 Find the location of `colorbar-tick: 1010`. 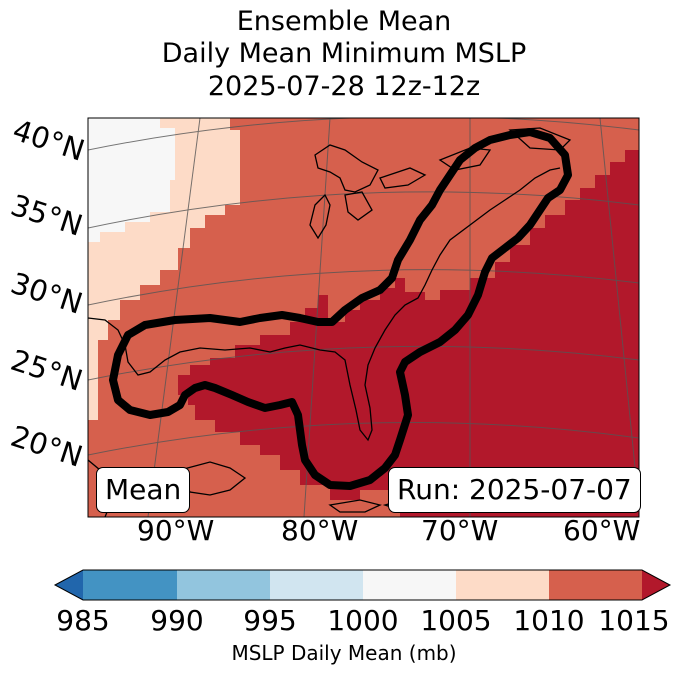

colorbar-tick: 1010 is located at coordinates (549, 620).